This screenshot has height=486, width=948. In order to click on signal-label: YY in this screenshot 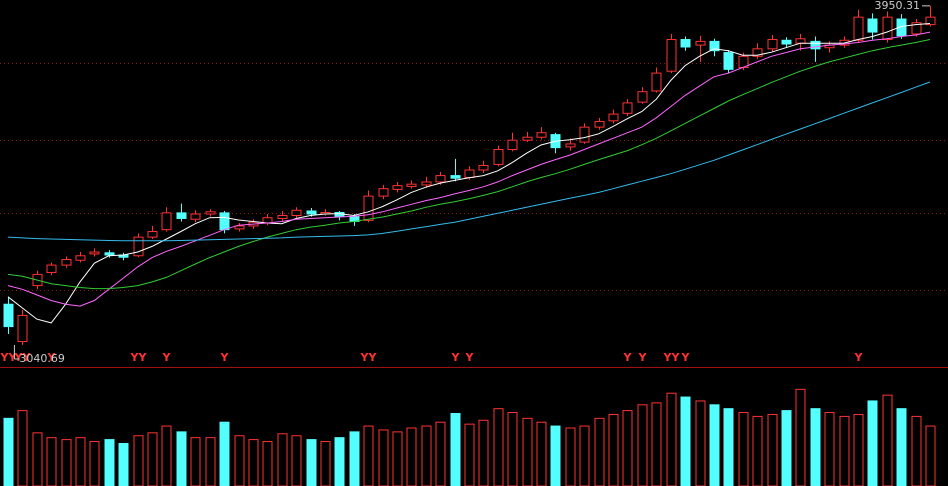, I will do `click(8, 357)`.